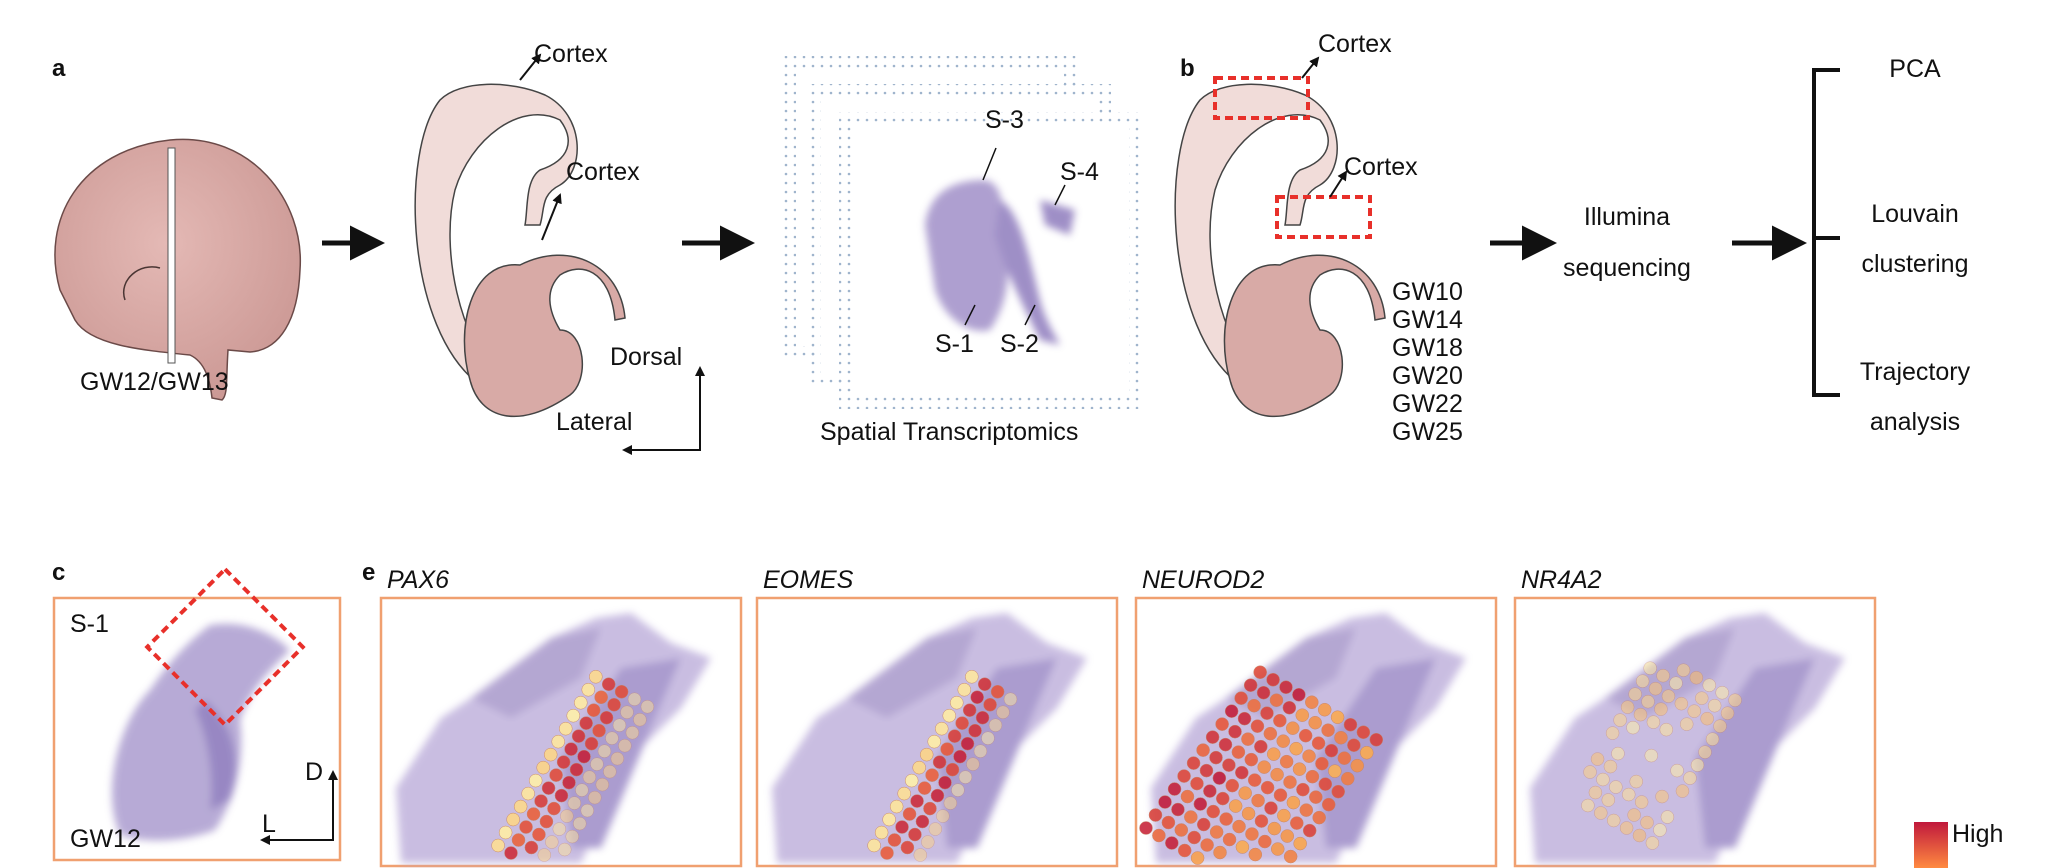  Describe the element at coordinates (1627, 217) in the screenshot. I see `sequencing-label: Illumina` at that location.